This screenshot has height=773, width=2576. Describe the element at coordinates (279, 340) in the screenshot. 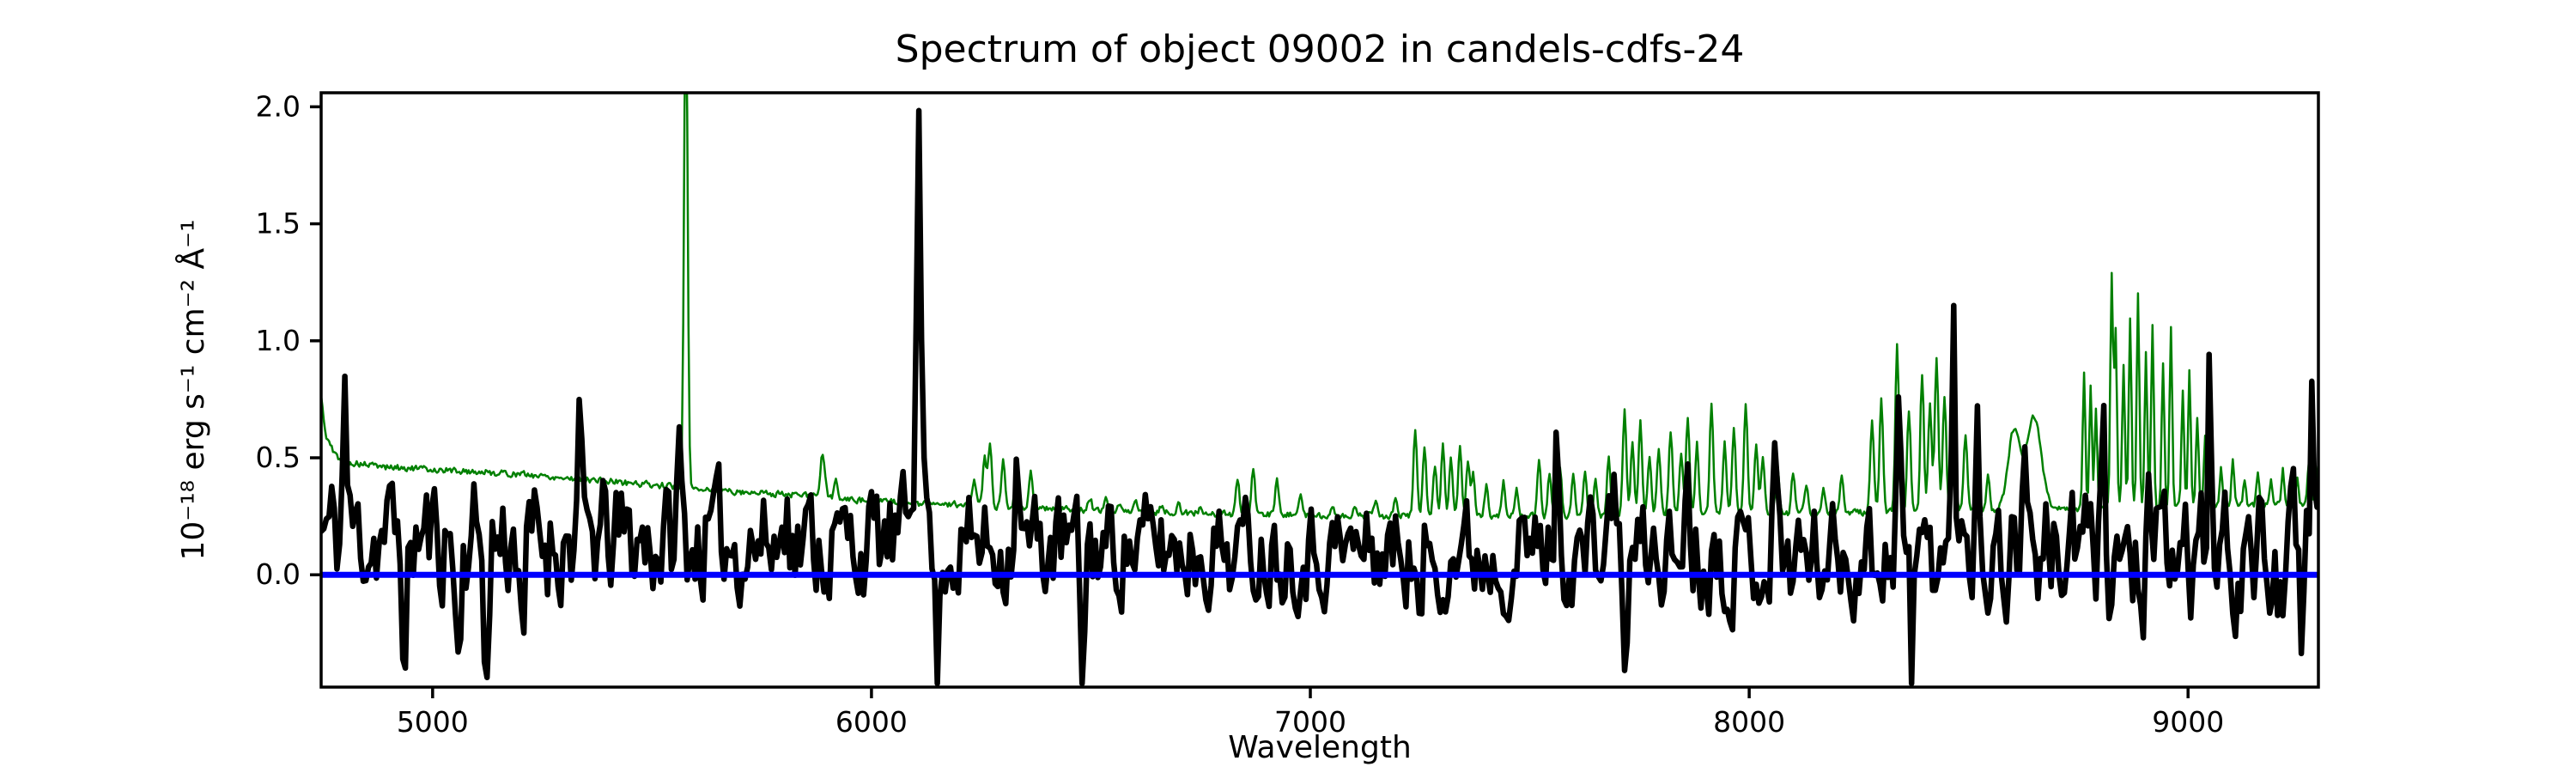

I see `y-tick-label: 1.0` at that location.